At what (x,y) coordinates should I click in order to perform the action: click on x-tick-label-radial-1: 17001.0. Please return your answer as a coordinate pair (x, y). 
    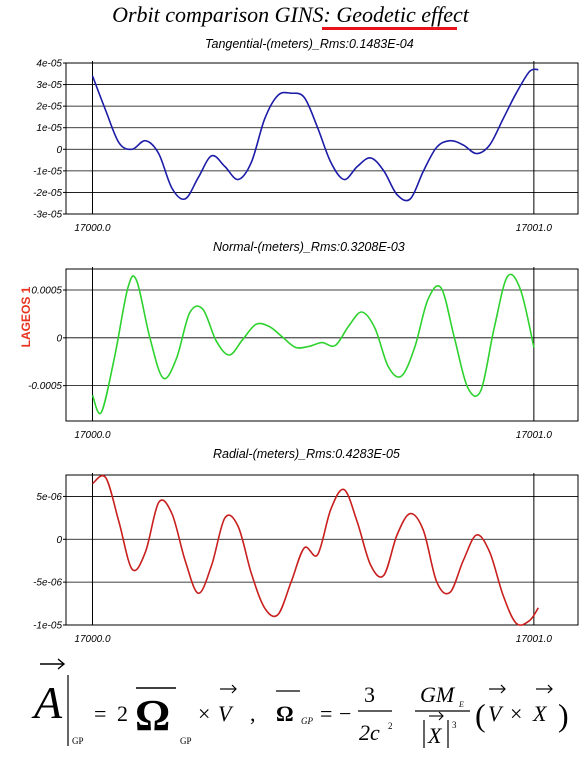
    Looking at the image, I should click on (534, 639).